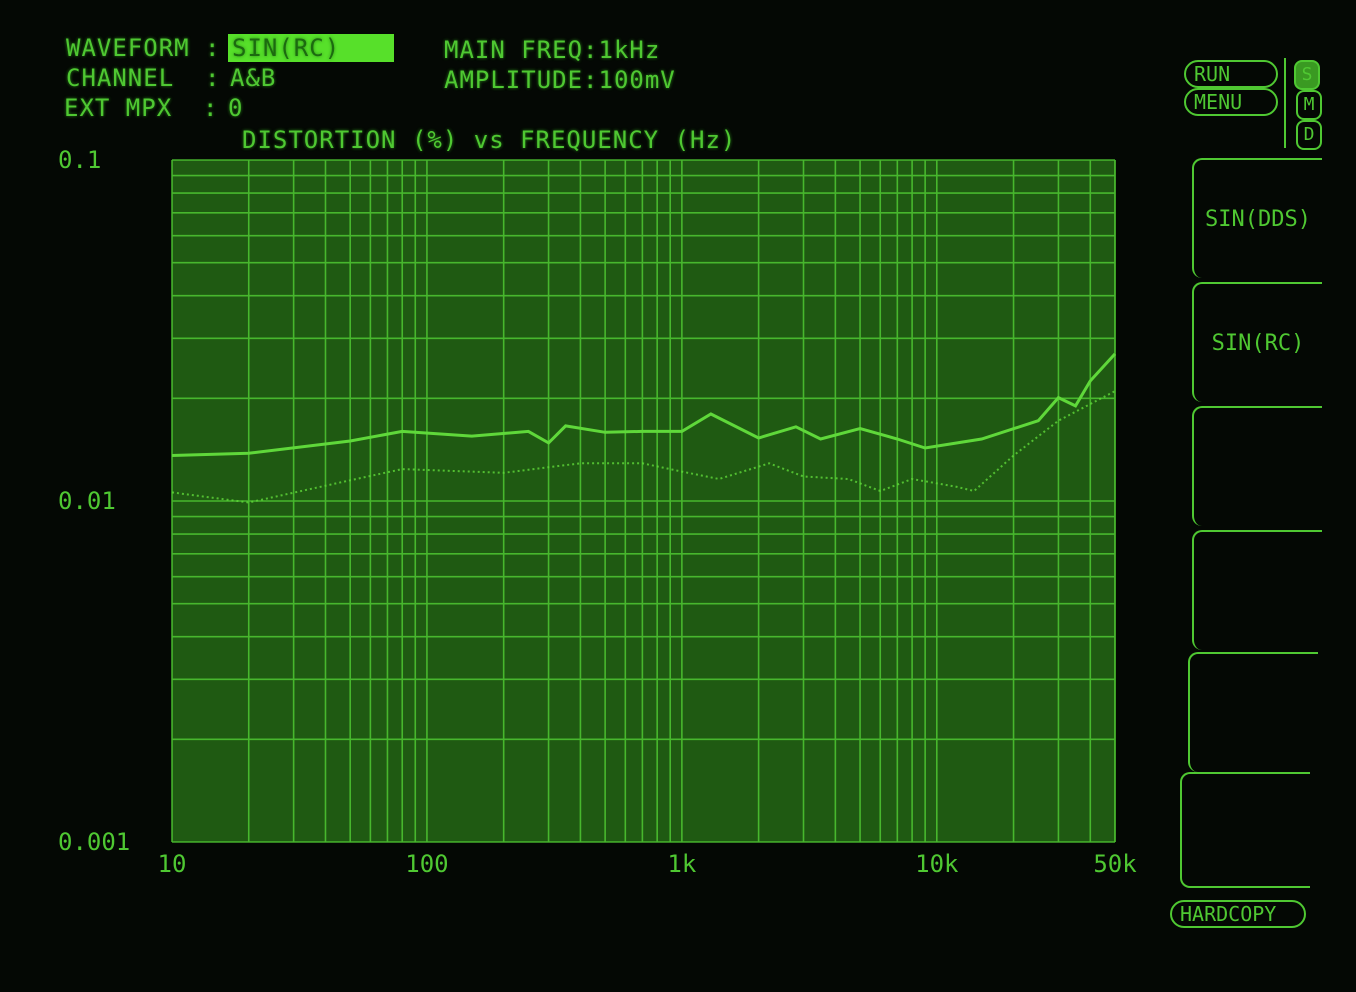 Image resolution: width=1356 pixels, height=992 pixels. I want to click on chart-title: DISTORTION (%) vs FREQUENCY (Hz), so click(489, 140).